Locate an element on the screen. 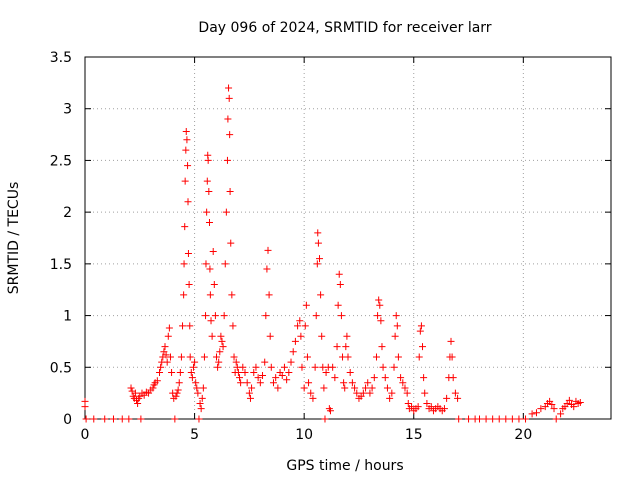 The image size is (640, 480). x-tick-label: 15 is located at coordinates (414, 435).